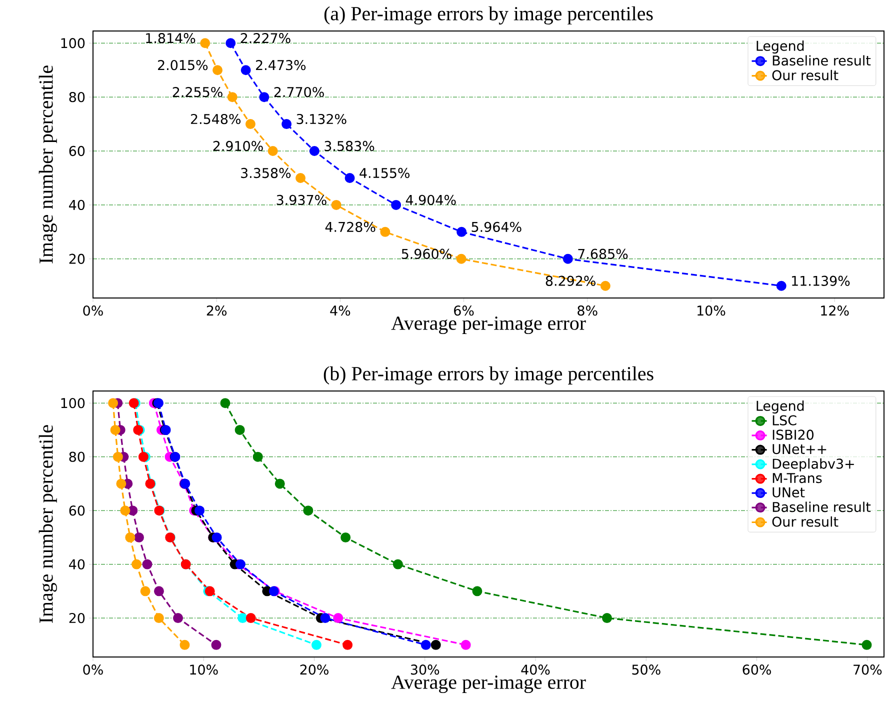  I want to click on chart-title: (a) Per-image errors by image percentiles, so click(488, 15).